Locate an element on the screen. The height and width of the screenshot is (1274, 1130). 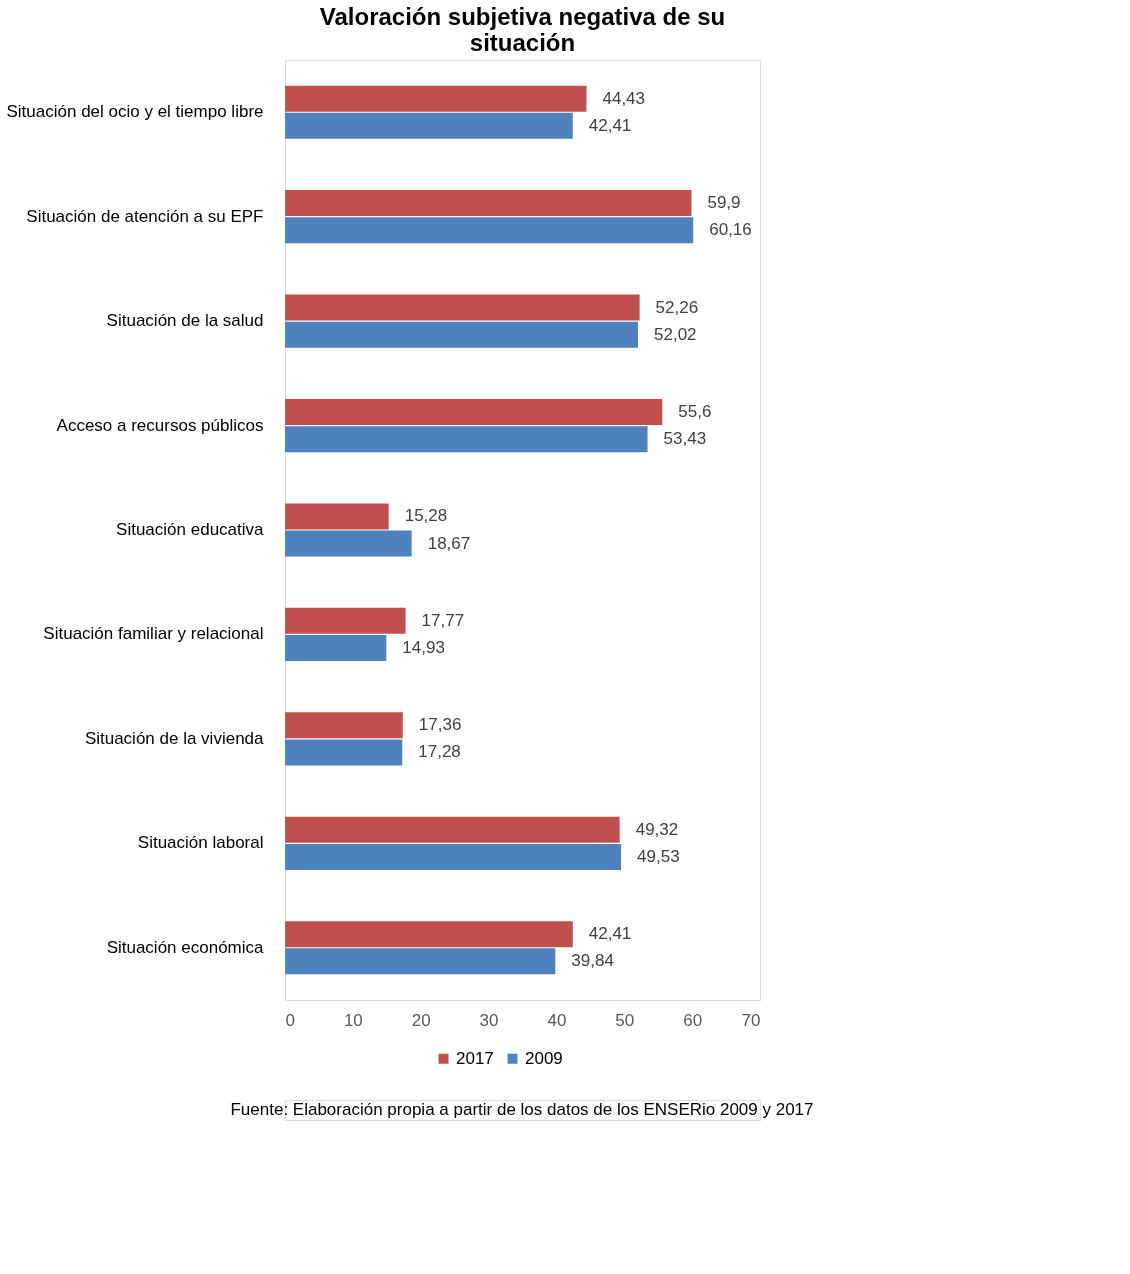
data-label: 49,53 is located at coordinates (658, 856).